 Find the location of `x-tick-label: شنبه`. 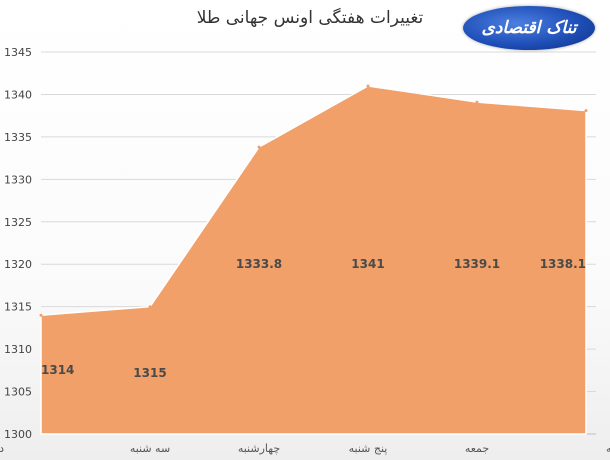

x-tick-label: شنبه is located at coordinates (608, 448).